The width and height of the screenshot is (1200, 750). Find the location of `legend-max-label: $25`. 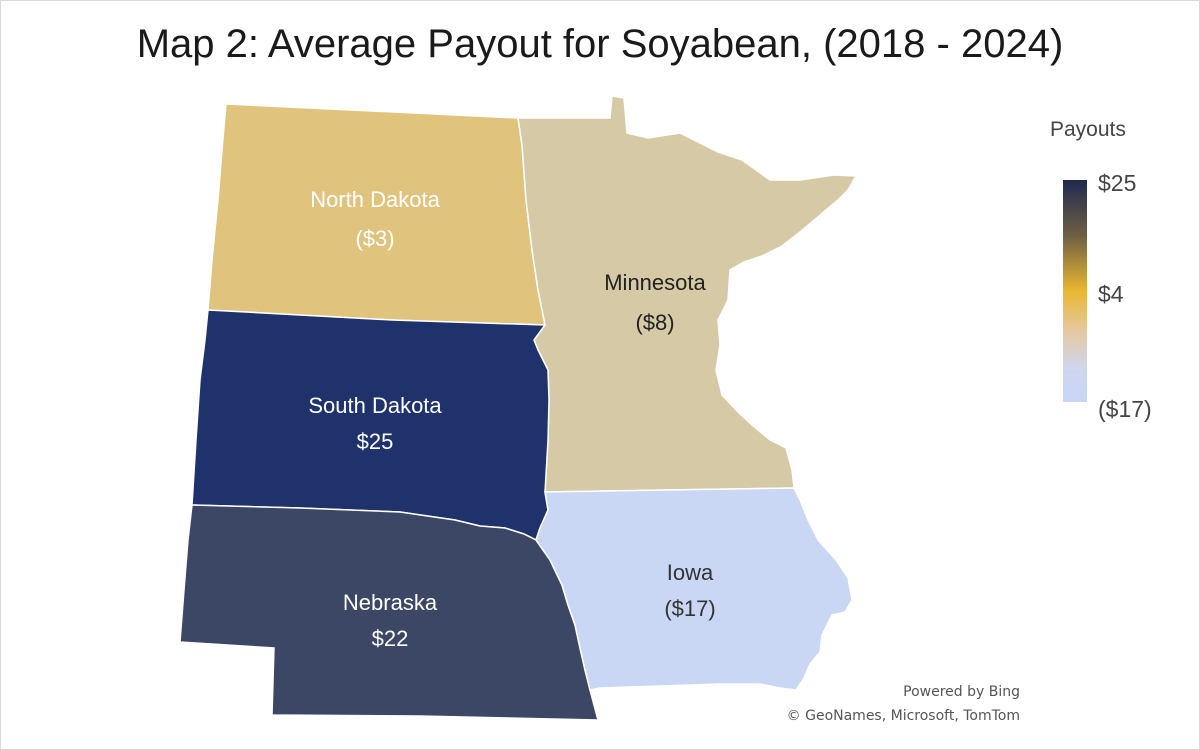

legend-max-label: $25 is located at coordinates (1117, 183).